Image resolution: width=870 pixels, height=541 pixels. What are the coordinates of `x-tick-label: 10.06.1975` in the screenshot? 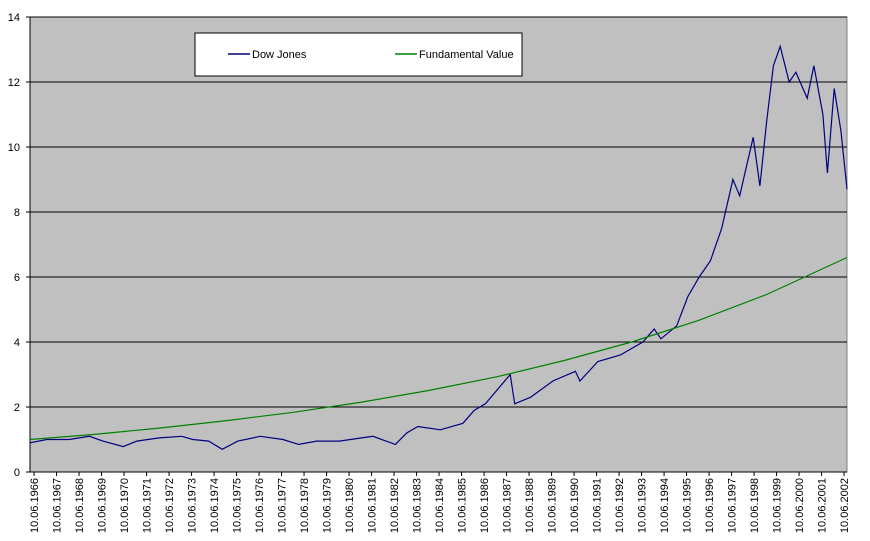 It's located at (238, 505).